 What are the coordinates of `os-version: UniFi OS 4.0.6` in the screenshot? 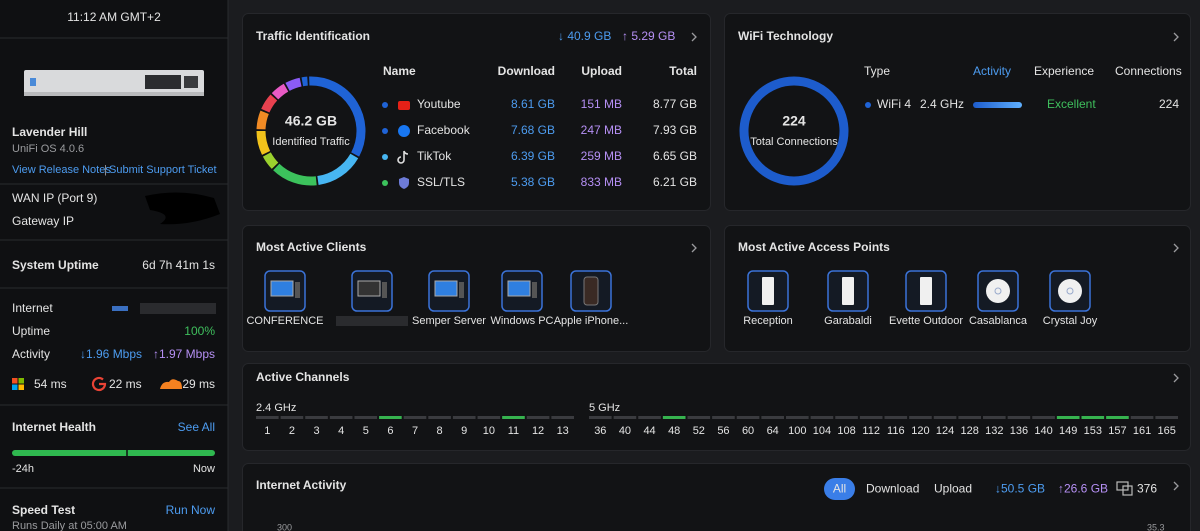 It's located at (48, 149).